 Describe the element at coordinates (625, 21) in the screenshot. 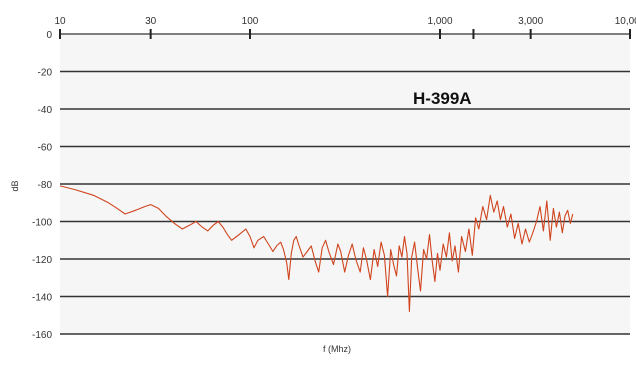

I see `x-tick-label: 10,000` at that location.